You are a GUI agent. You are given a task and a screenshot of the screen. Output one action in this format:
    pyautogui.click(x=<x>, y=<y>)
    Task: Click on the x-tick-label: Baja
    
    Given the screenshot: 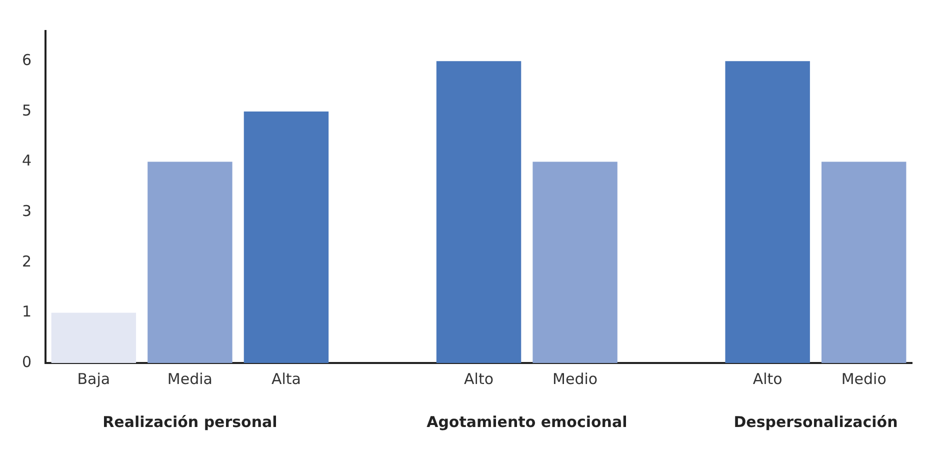 What is the action you would take?
    pyautogui.click(x=93, y=379)
    